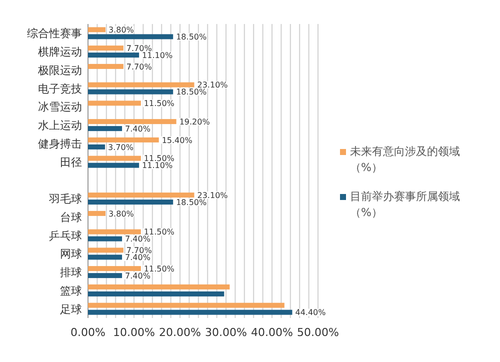  What do you see at coordinates (54, 33) in the screenshot?
I see `y-tick-label: 综合性赛事` at bounding box center [54, 33].